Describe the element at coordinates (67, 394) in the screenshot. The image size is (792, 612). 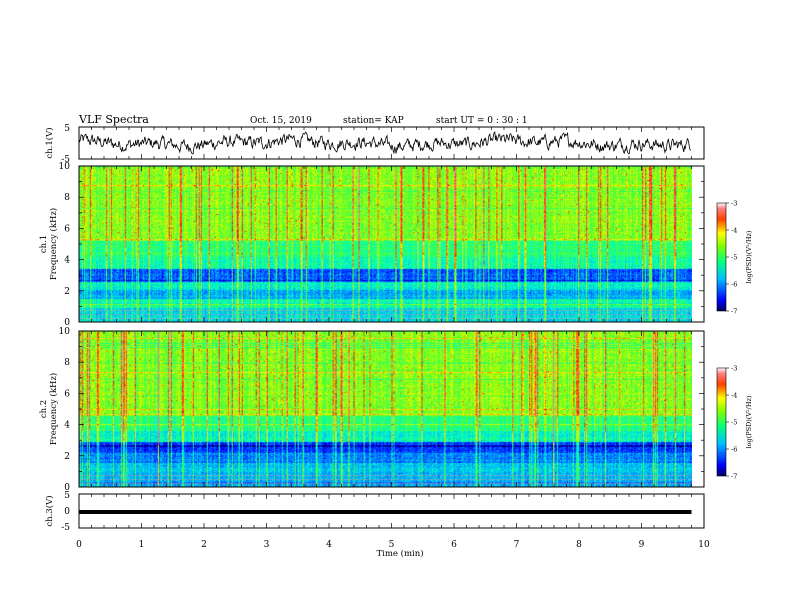
I see `ch2-ytick-label: 6` at that location.